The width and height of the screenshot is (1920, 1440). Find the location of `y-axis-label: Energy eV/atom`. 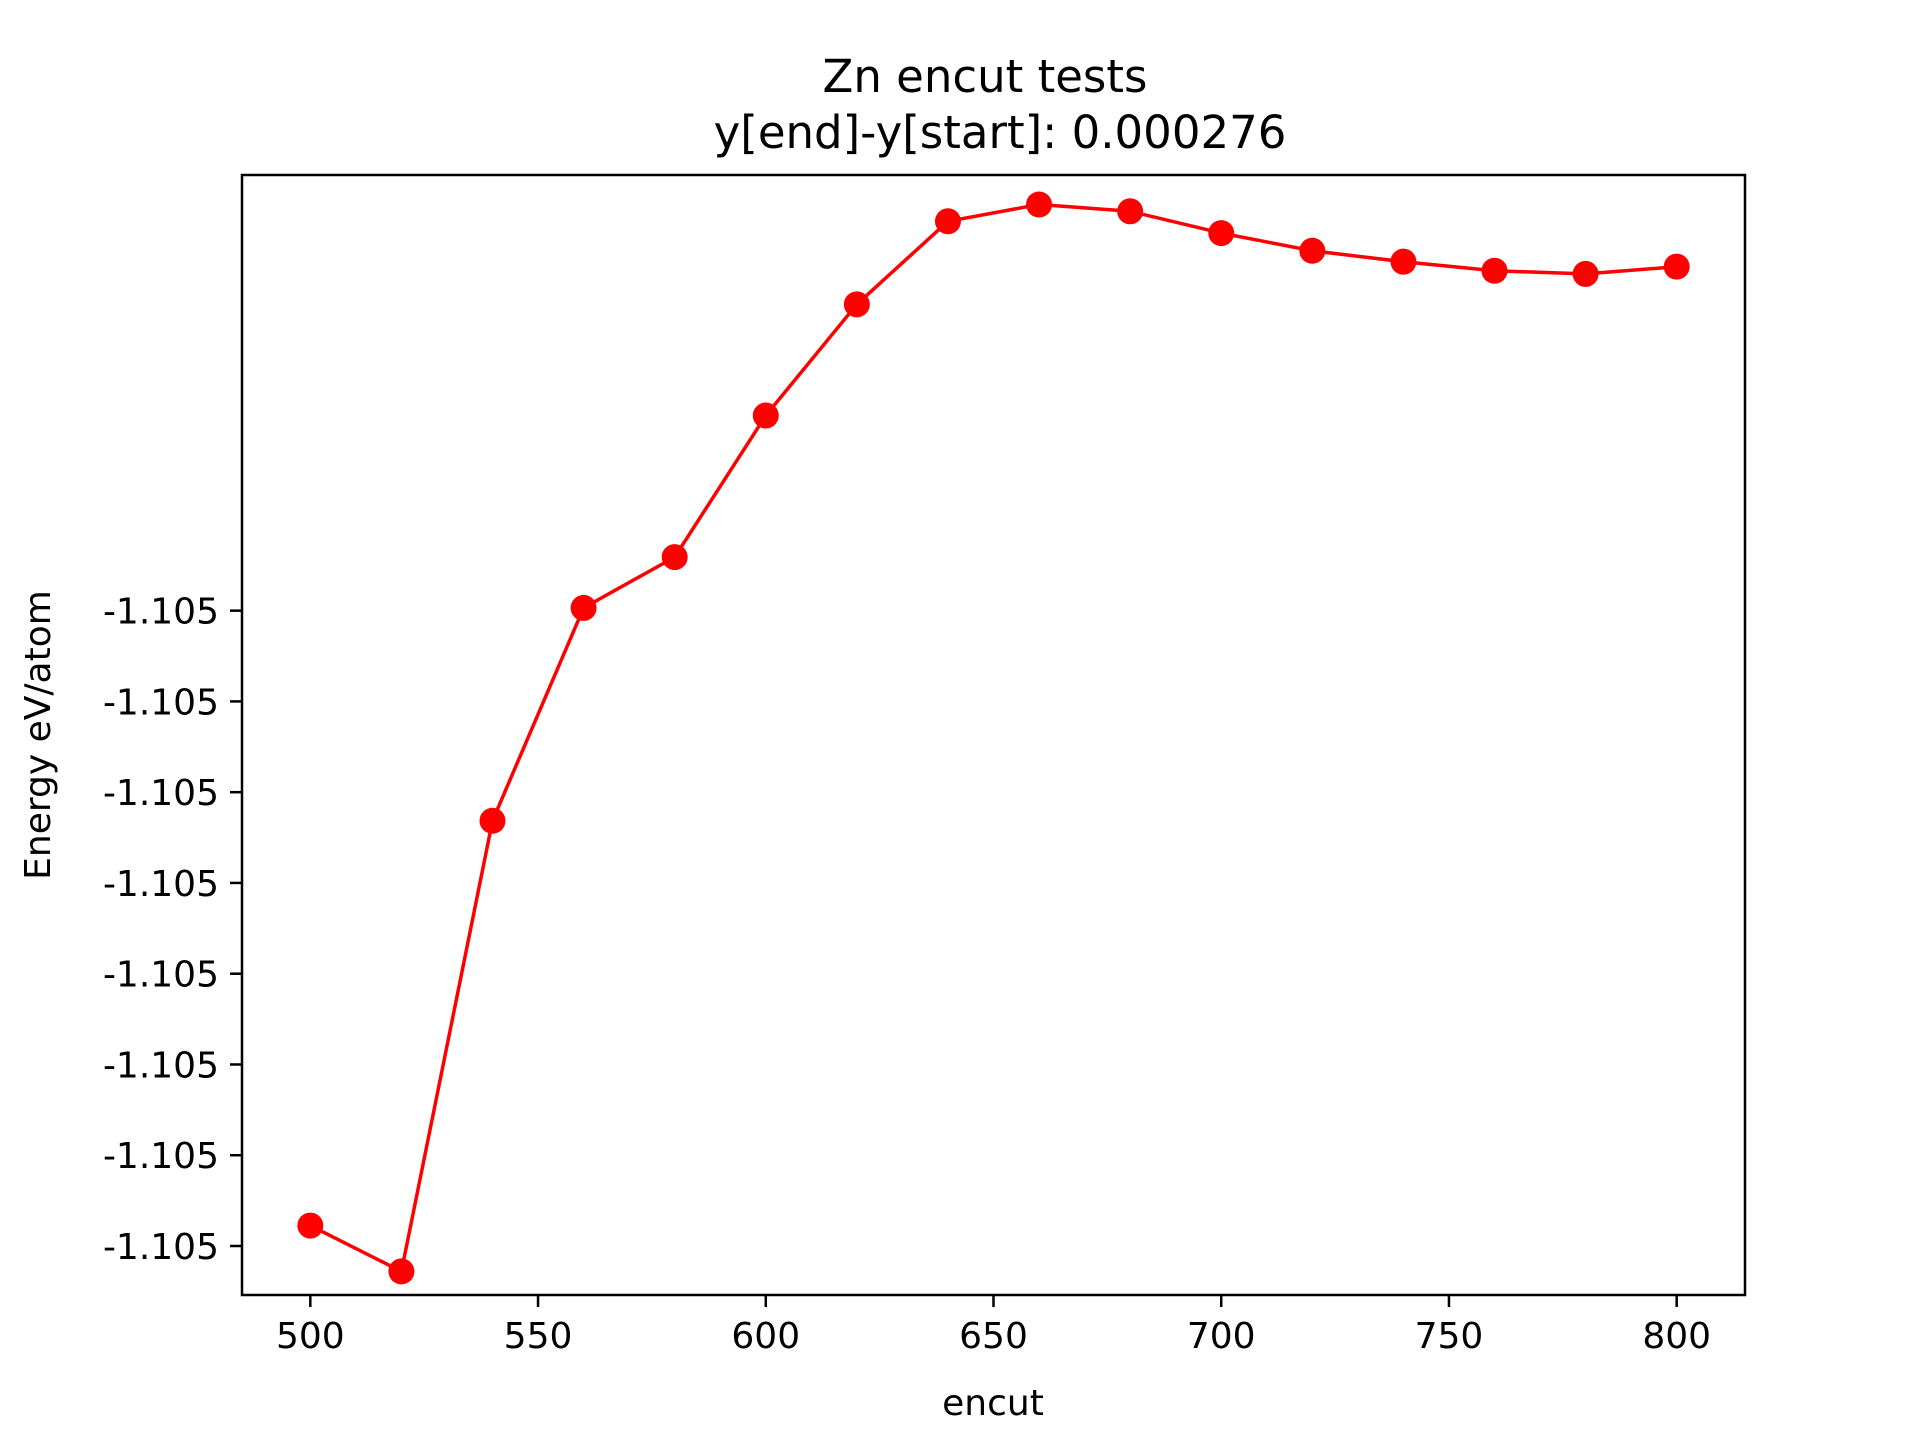

y-axis-label: Energy eV/atom is located at coordinates (38, 735).